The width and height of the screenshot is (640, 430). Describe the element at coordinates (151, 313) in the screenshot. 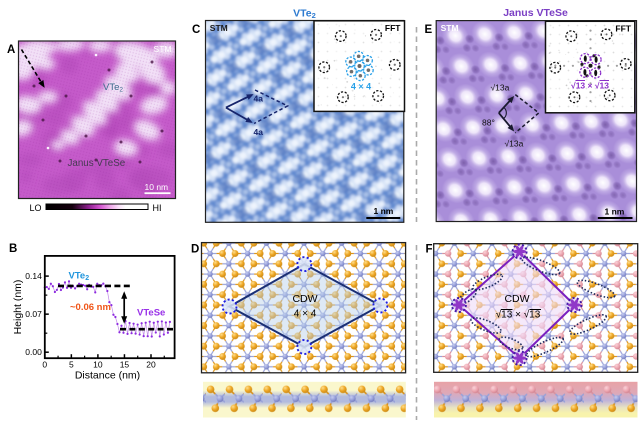

I see `svg-text: VTeSe` at that location.